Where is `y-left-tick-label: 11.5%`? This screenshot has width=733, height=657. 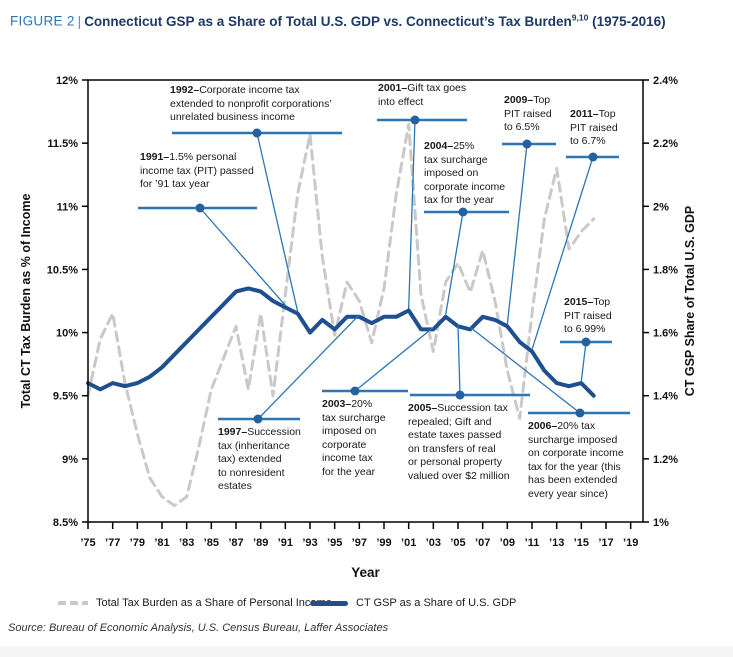
y-left-tick-label: 11.5% is located at coordinates (62, 144).